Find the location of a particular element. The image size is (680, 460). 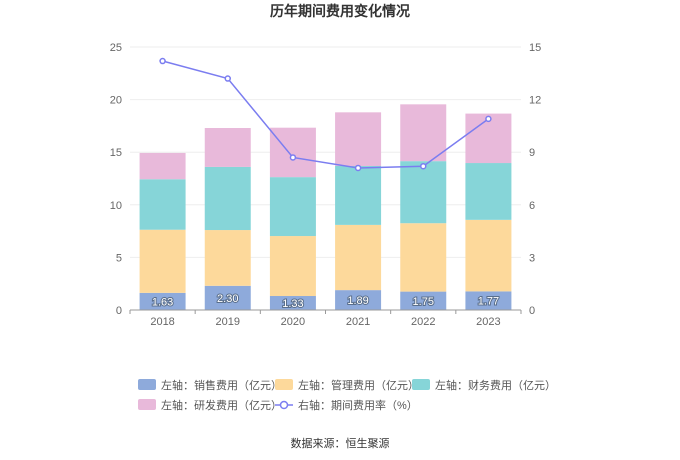

bar-data-label: 1.89 is located at coordinates (357, 301).